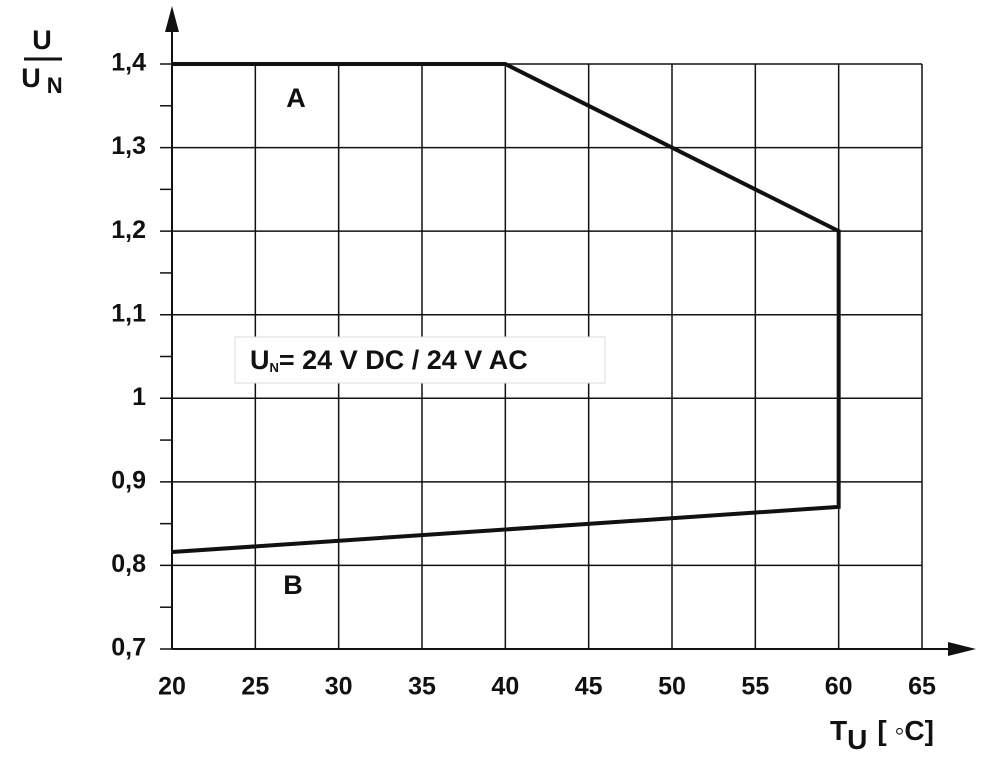 The height and width of the screenshot is (781, 1000). I want to click on x-label-sub: U, so click(857, 739).